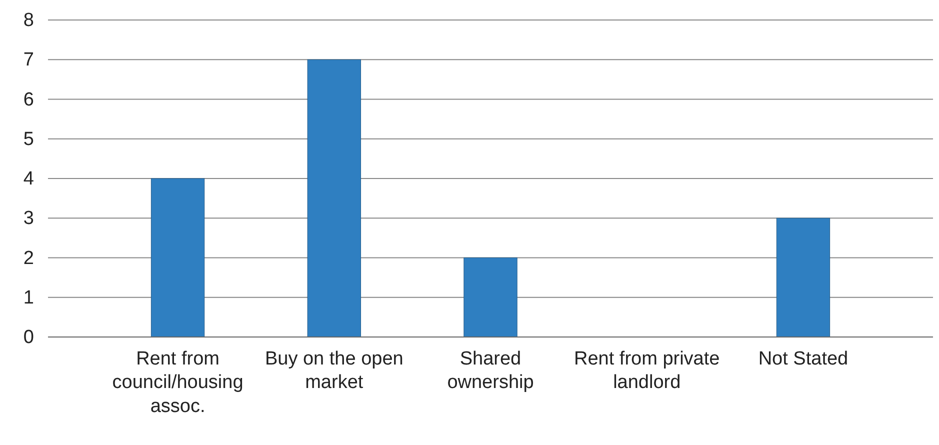 The image size is (939, 445). I want to click on y-tick-label: 1, so click(28, 297).